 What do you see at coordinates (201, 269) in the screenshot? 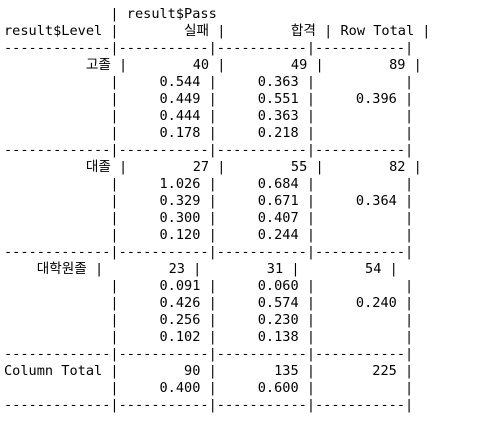
I see `crosstab-row-graduate-count: 대학원졸 | 23 | 31 | 54 |` at bounding box center [201, 269].